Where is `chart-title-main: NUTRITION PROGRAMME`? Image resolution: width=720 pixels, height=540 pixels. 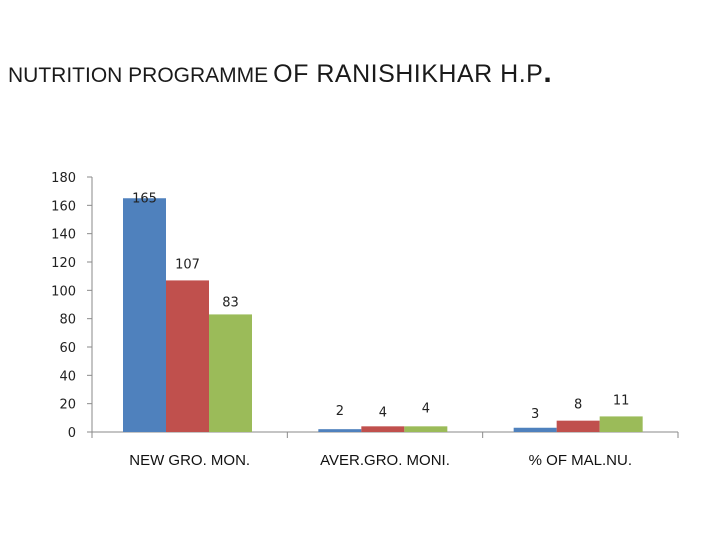
chart-title-main: NUTRITION PROGRAMME is located at coordinates (138, 75).